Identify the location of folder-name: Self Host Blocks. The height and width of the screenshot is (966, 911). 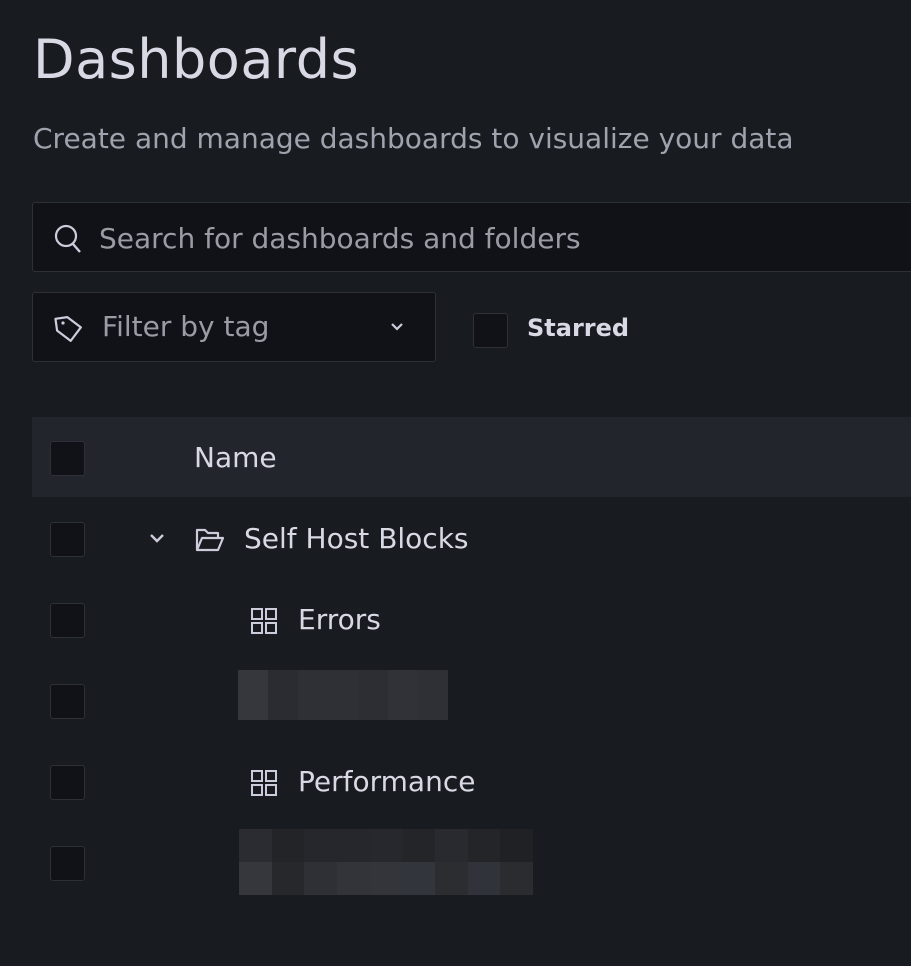
(356, 538).